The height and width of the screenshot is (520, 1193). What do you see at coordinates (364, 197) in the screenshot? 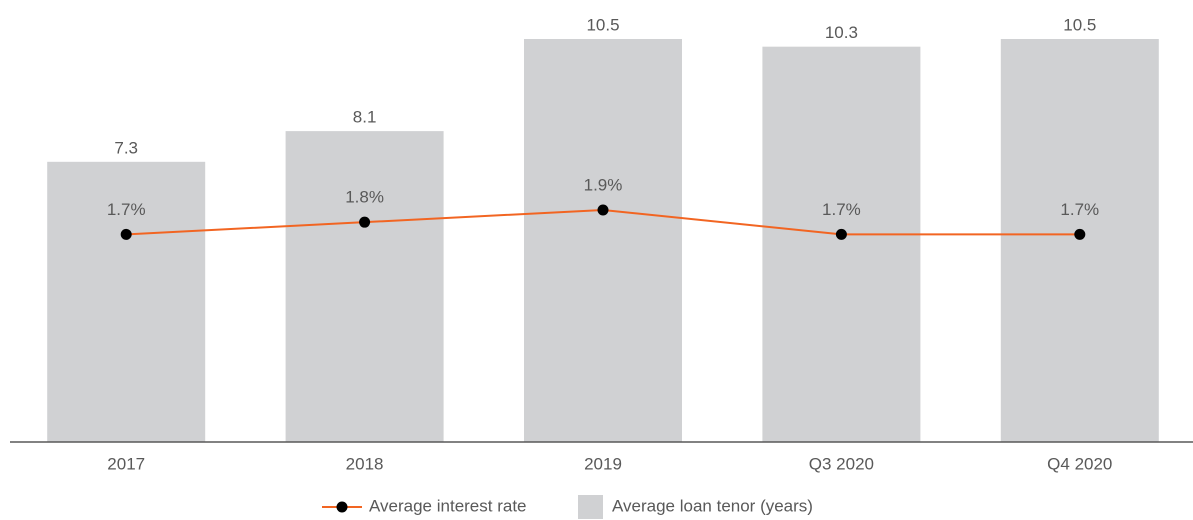
I see `line-value-label: 1.8%` at bounding box center [364, 197].